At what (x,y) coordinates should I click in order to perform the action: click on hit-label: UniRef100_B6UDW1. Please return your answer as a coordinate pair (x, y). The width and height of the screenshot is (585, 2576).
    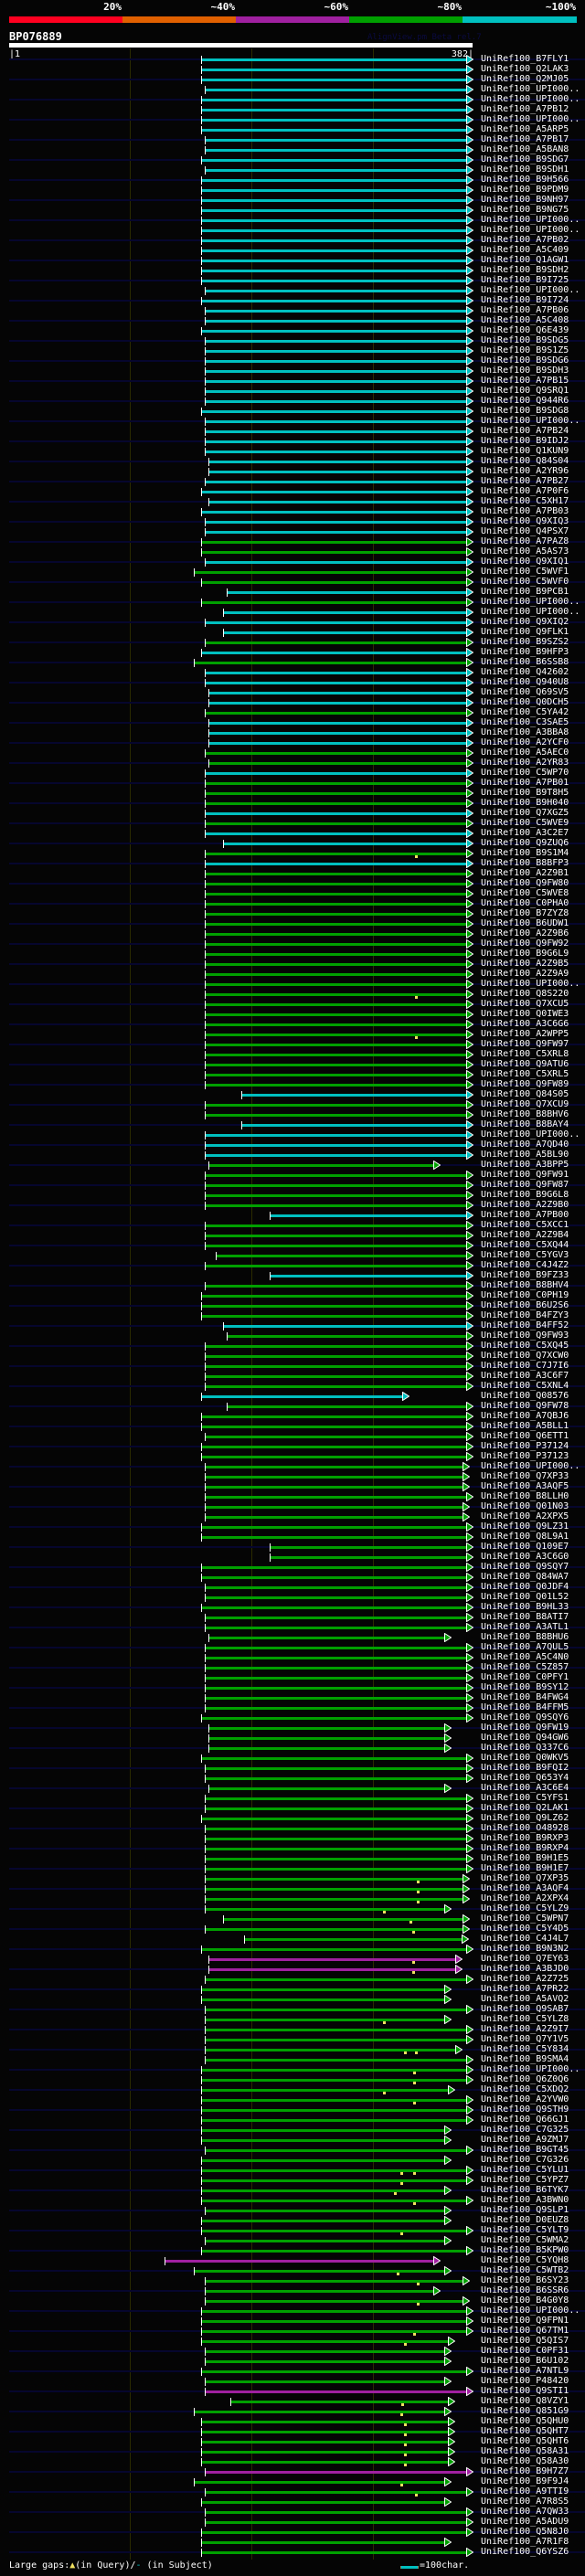
    Looking at the image, I should click on (525, 923).